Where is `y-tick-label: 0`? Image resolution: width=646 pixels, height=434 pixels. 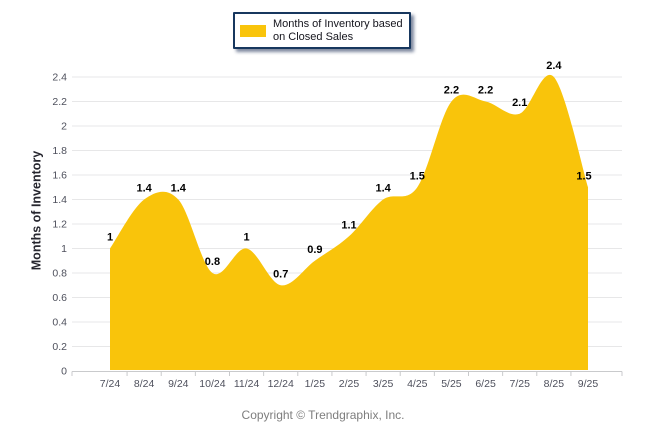 y-tick-label: 0 is located at coordinates (64, 372).